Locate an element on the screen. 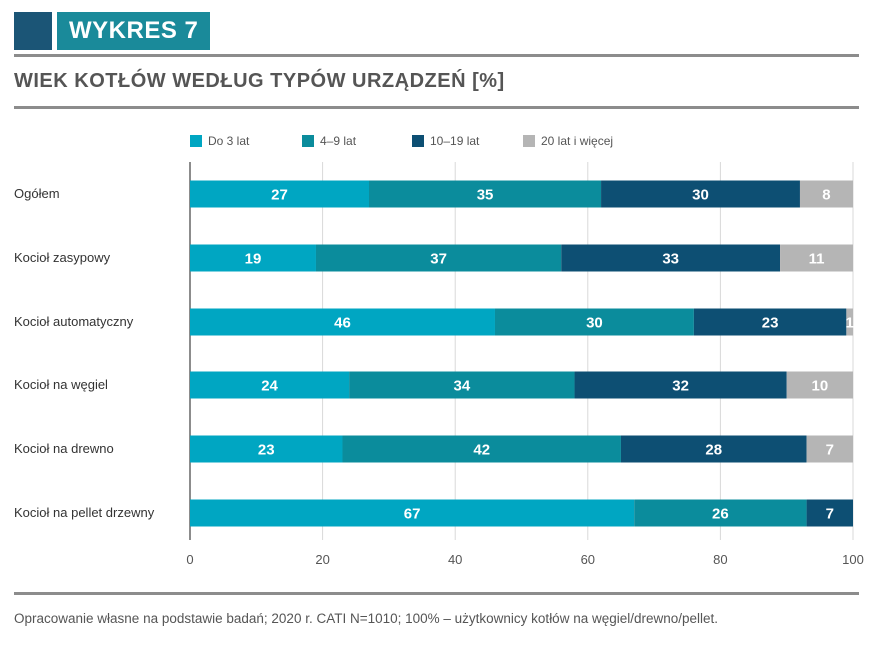 This screenshot has width=874, height=645. data-label: 1 is located at coordinates (850, 323).